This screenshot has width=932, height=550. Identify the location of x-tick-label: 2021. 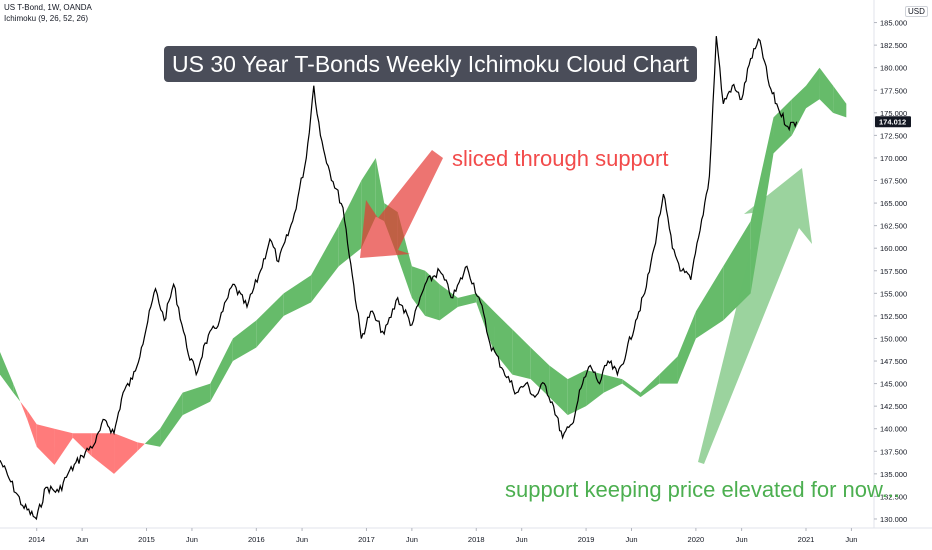
(806, 539).